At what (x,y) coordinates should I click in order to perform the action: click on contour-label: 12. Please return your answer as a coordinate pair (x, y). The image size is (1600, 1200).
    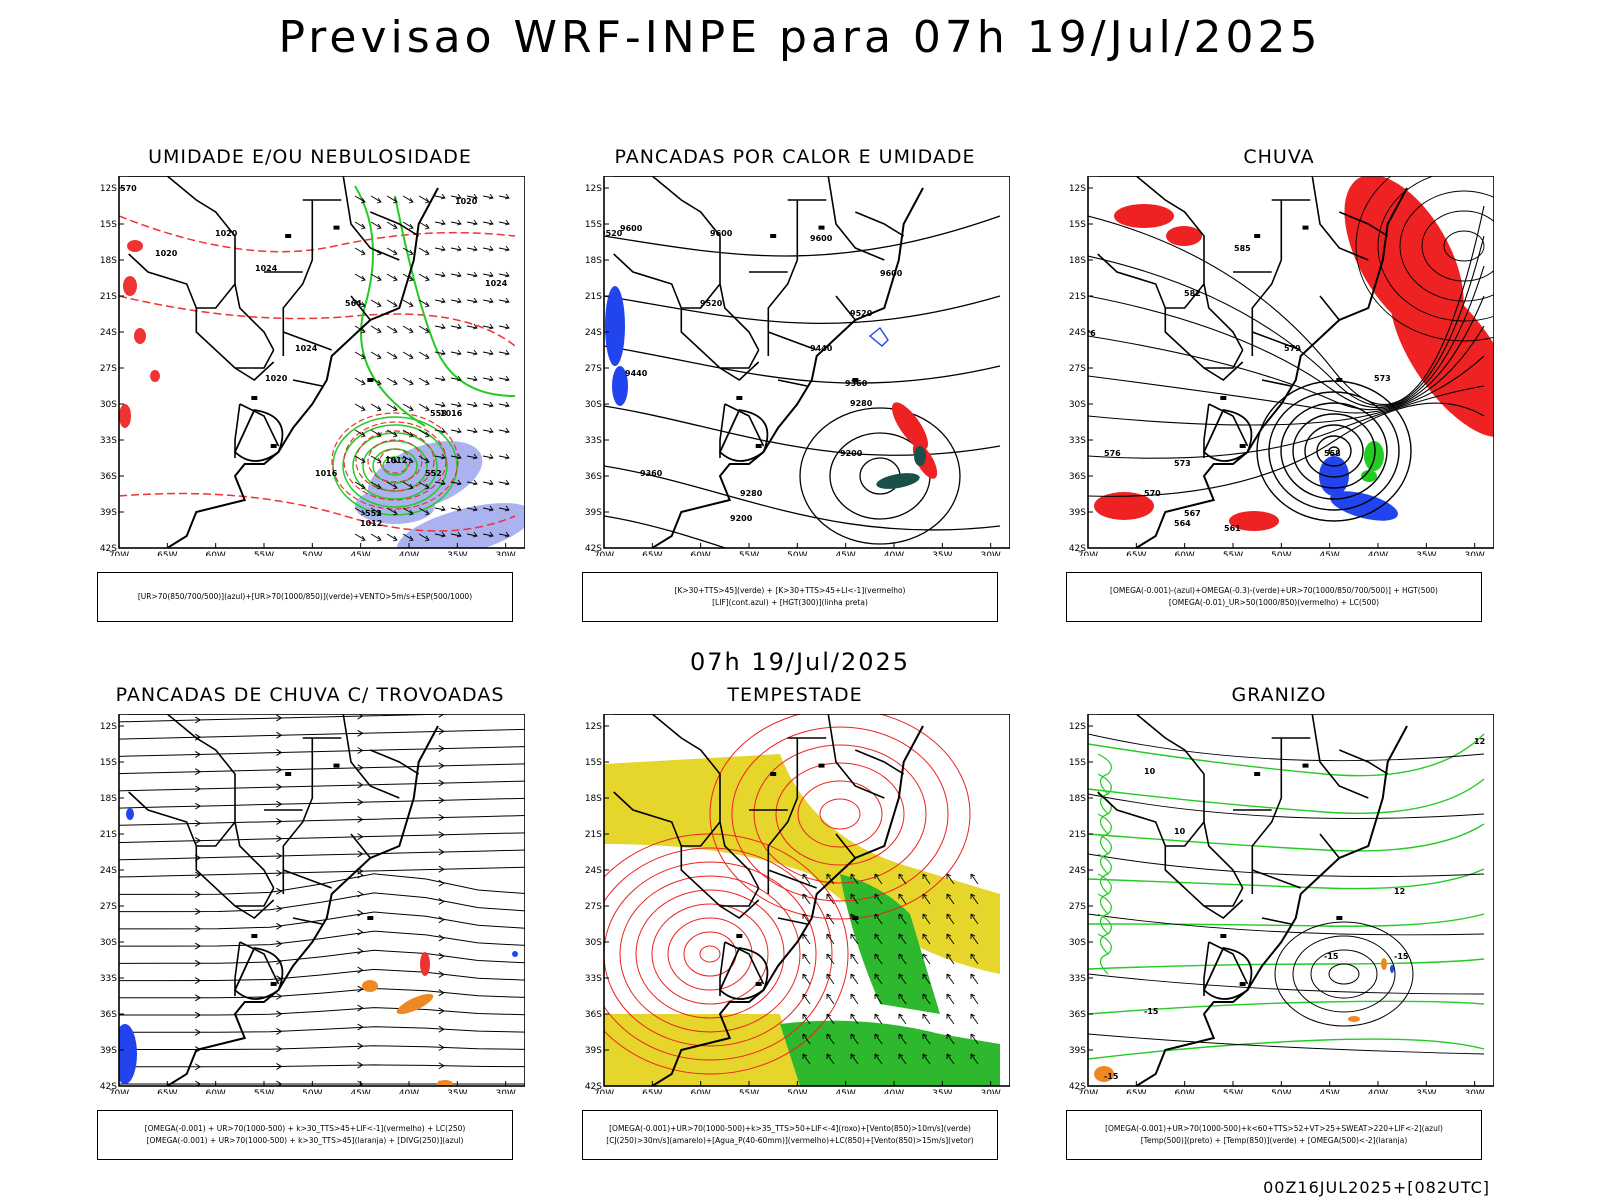
    Looking at the image, I should click on (1479, 741).